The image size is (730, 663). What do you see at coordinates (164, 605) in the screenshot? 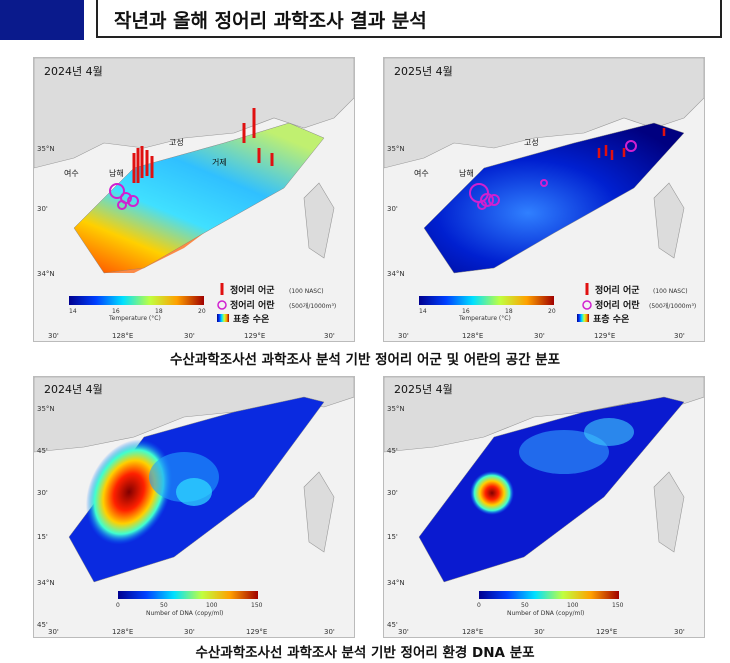
I see `colorbar-tick: 50` at bounding box center [164, 605].